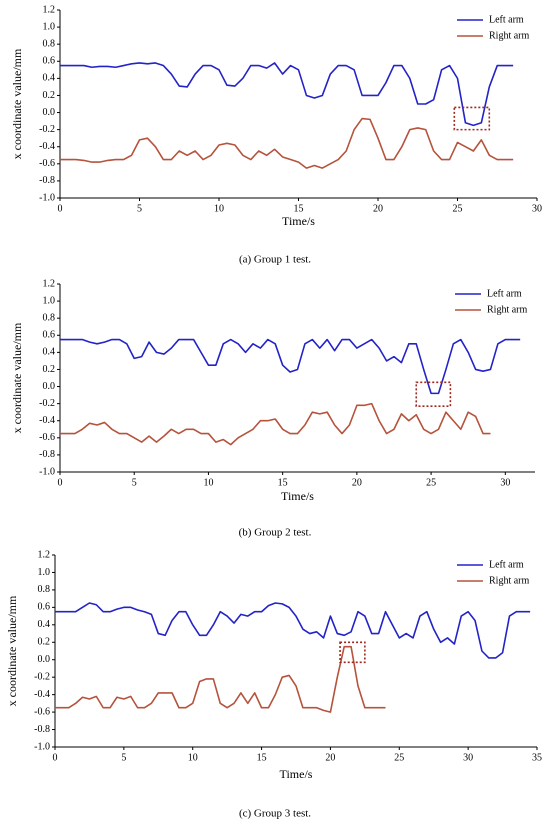 The height and width of the screenshot is (827, 550). What do you see at coordinates (537, 757) in the screenshot?
I see `x-tick-label: 35` at bounding box center [537, 757].